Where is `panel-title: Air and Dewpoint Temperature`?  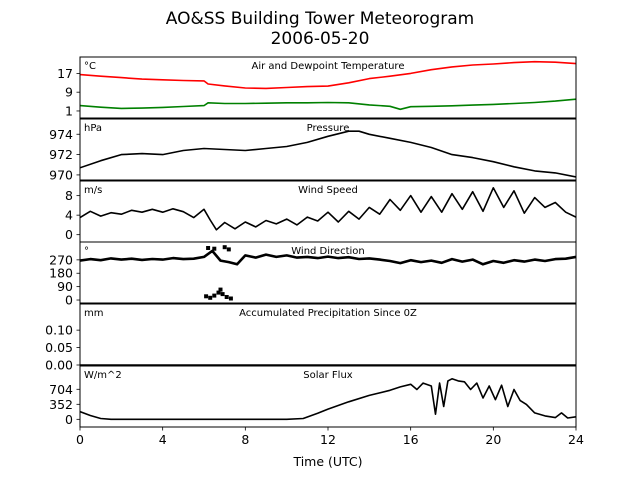 panel-title: Air and Dewpoint Temperature is located at coordinates (328, 66).